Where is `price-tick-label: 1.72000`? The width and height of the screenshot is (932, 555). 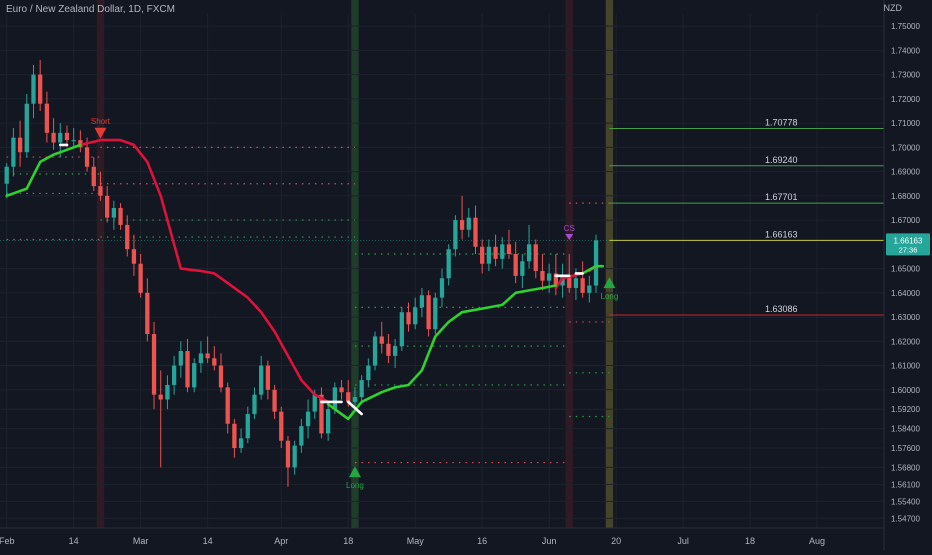 price-tick-label: 1.72000 is located at coordinates (905, 99).